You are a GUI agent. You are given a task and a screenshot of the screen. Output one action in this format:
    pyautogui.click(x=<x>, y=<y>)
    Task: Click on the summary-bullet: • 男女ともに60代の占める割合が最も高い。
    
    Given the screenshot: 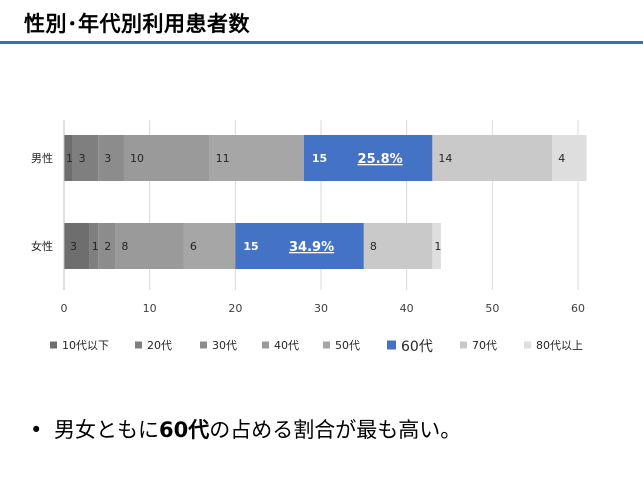 What is the action you would take?
    pyautogui.click(x=245, y=429)
    